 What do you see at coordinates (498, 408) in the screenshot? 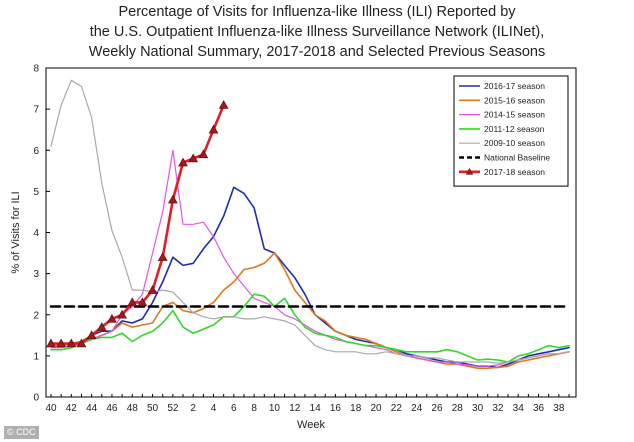
I see `x-tick-label: 32` at bounding box center [498, 408].